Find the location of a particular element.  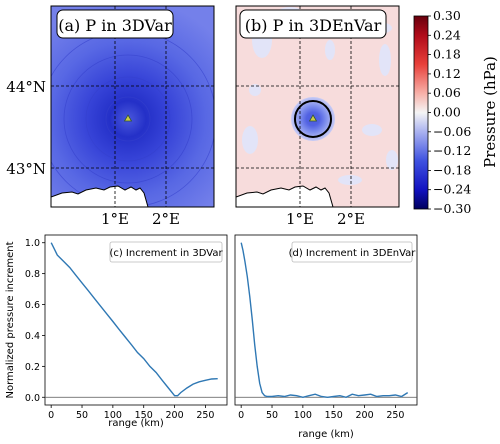

panel-a-gridlines is located at coordinates (132, 106).